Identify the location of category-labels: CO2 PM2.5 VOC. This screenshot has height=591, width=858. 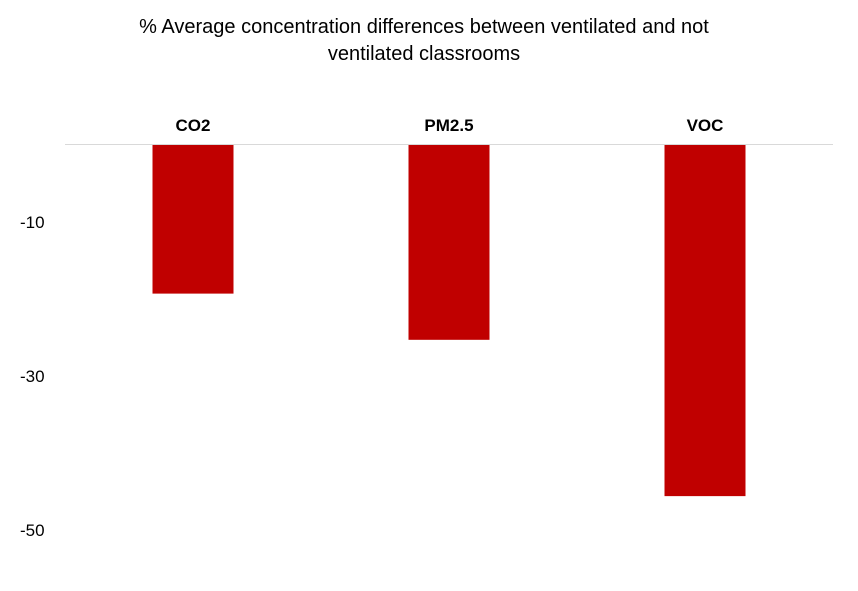
(450, 125).